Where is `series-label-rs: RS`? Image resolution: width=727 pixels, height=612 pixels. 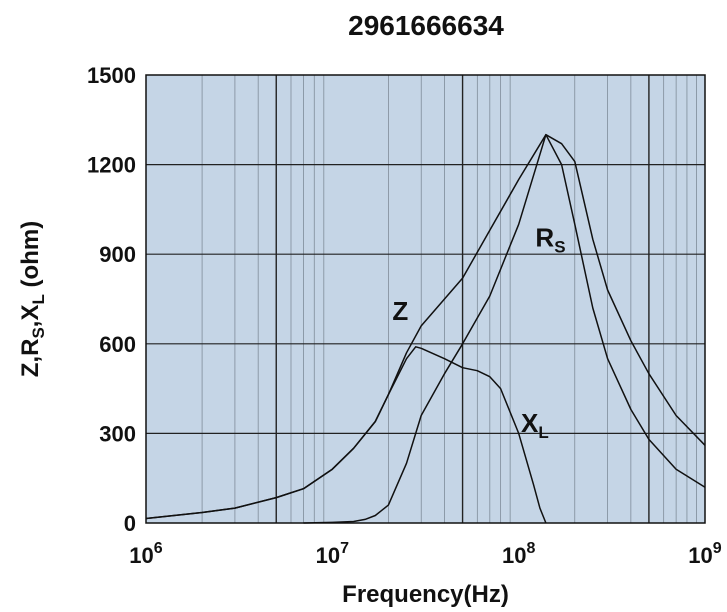 series-label-rs: RS is located at coordinates (550, 240).